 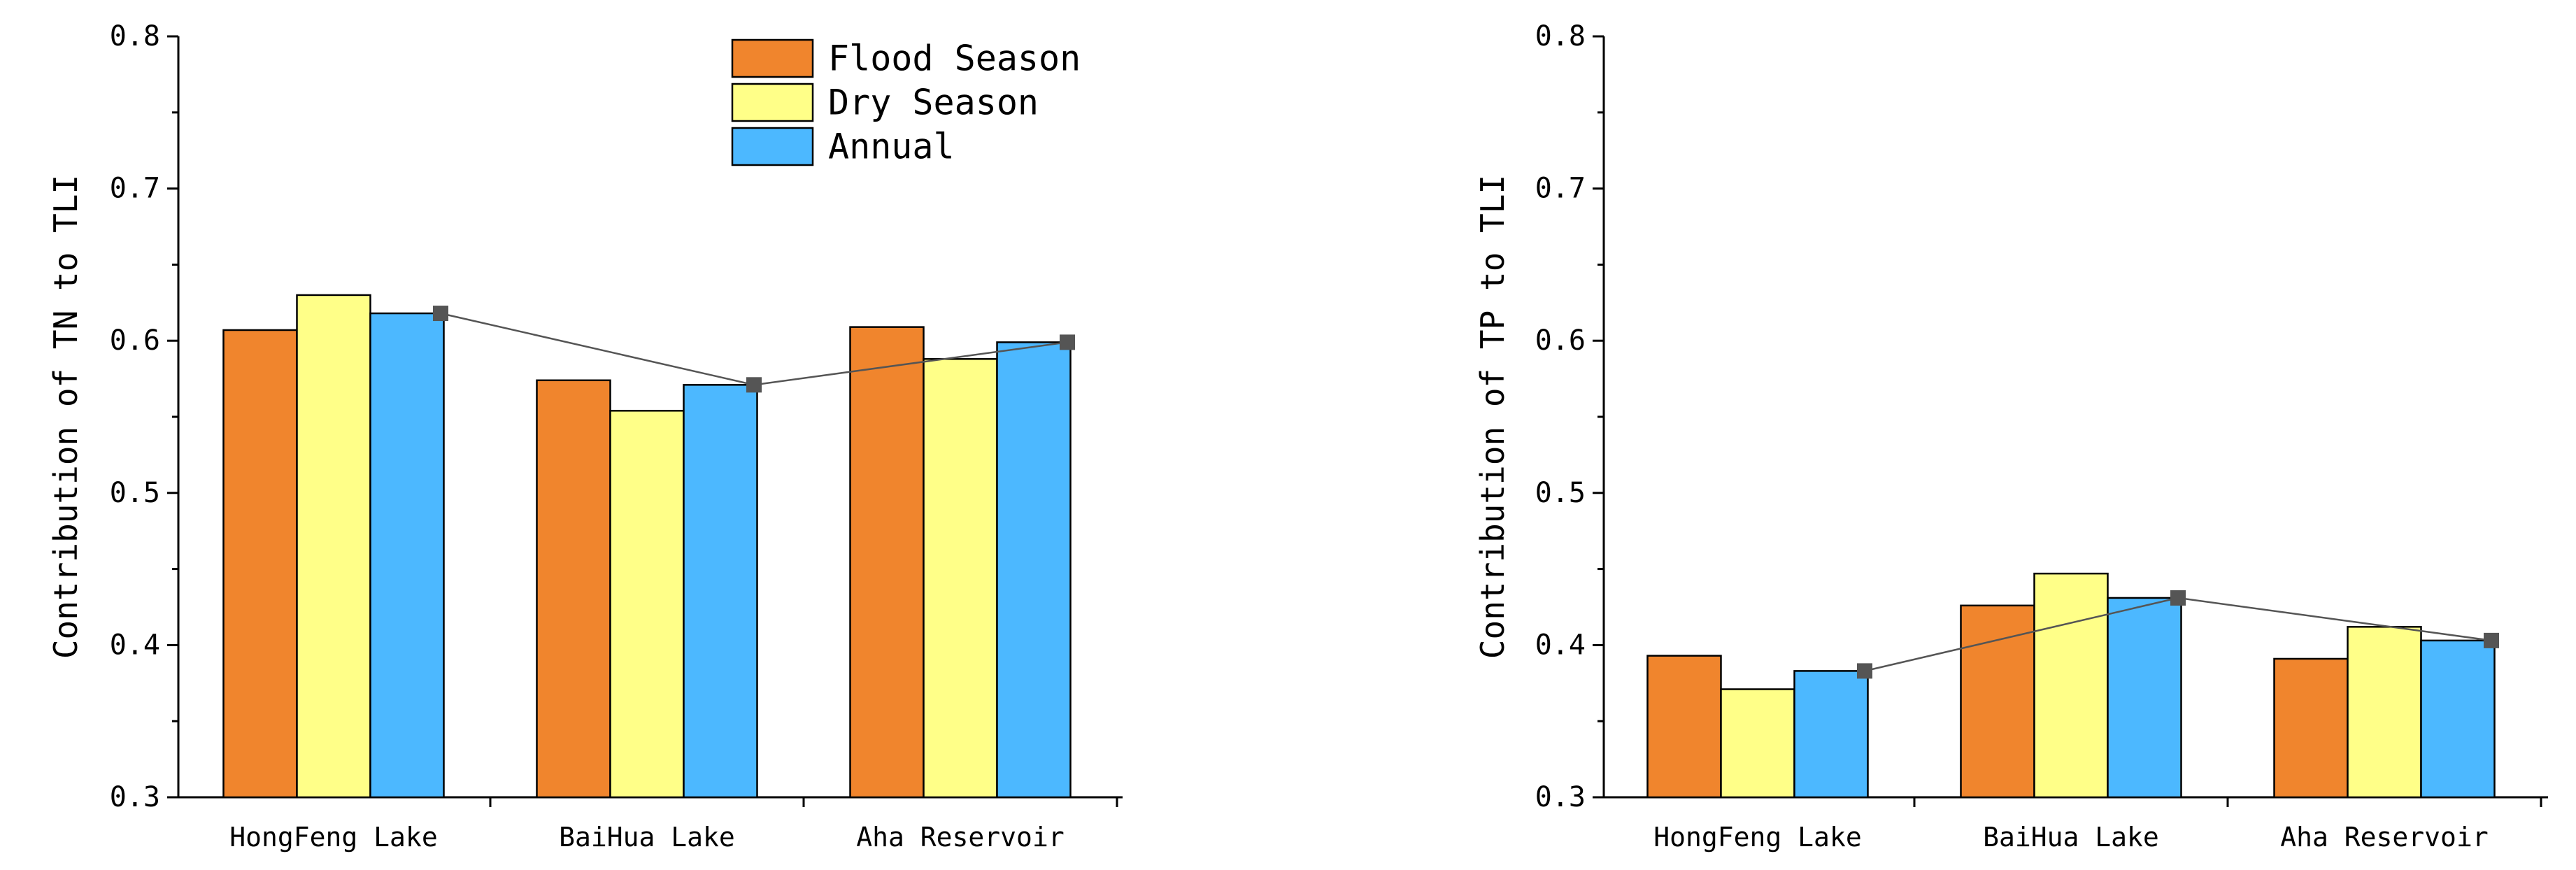 What do you see at coordinates (772, 146) in the screenshot?
I see `legend-swatch-annual` at bounding box center [772, 146].